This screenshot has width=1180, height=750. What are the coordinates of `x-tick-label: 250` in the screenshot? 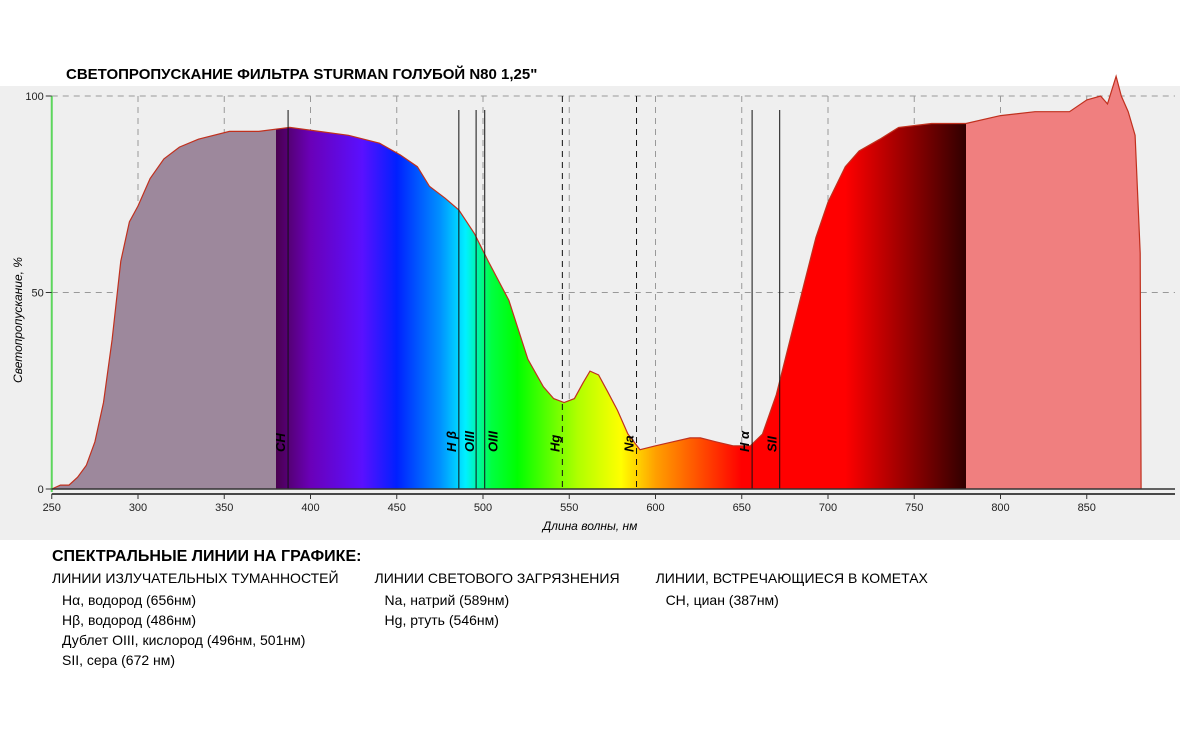 It's located at (52, 508).